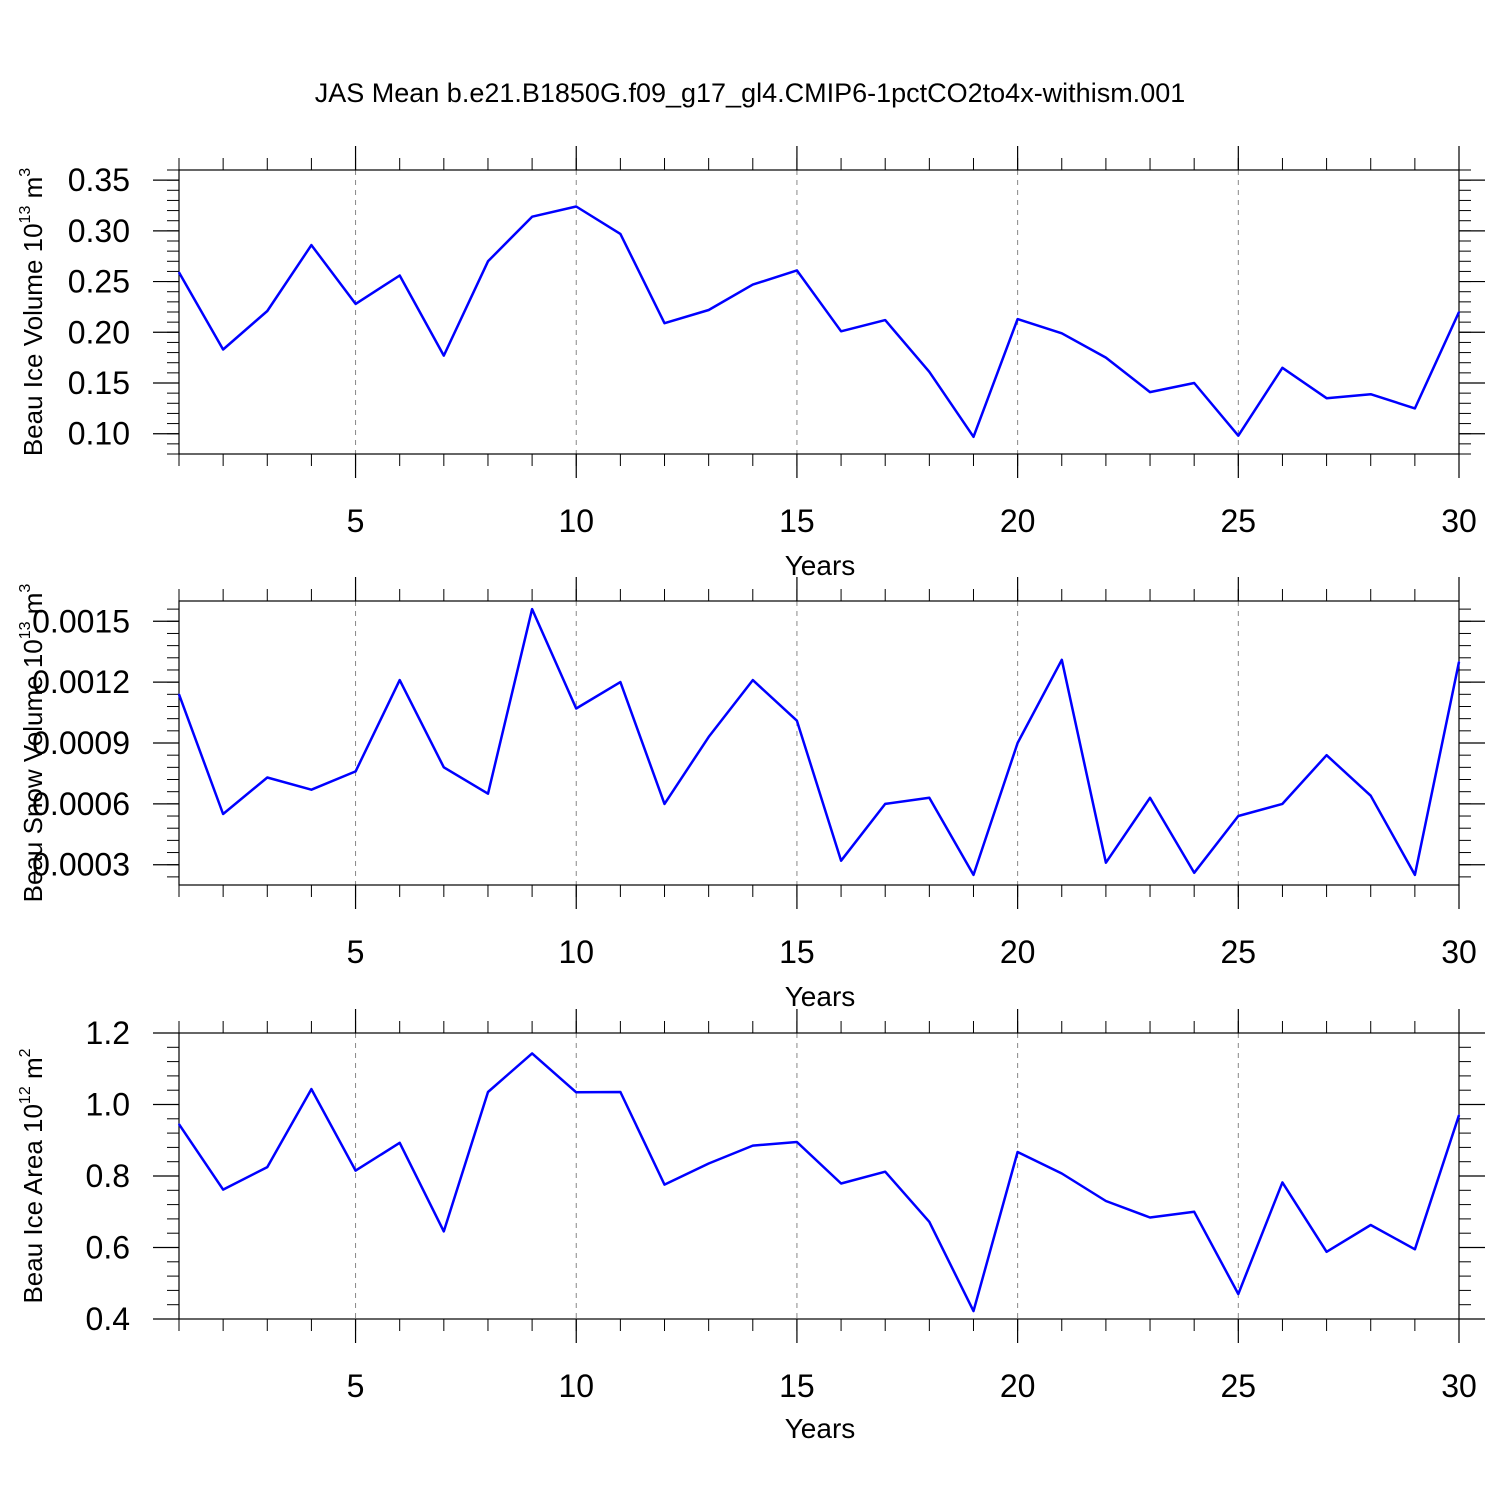  What do you see at coordinates (108, 1033) in the screenshot?
I see `y-tick-label: 1.2` at bounding box center [108, 1033].